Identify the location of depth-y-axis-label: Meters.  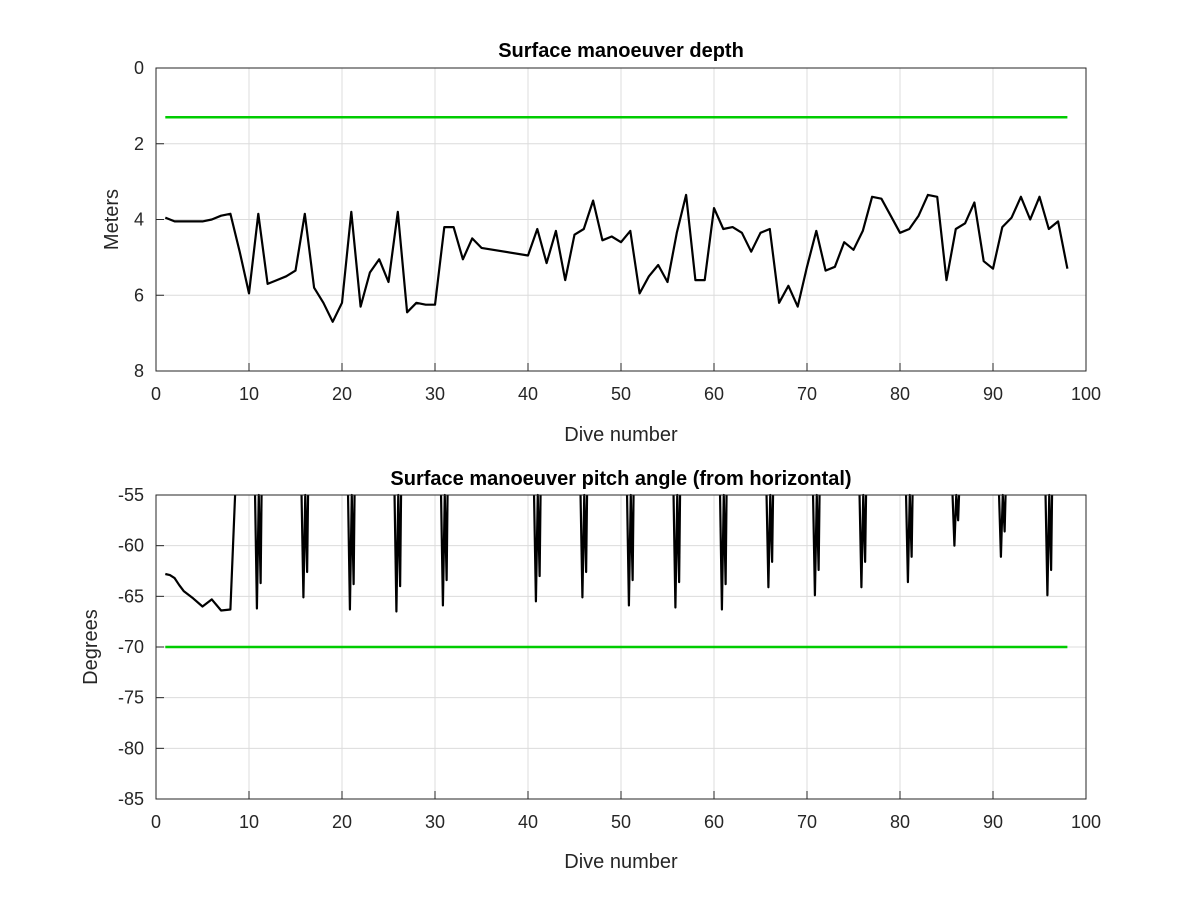
(112, 219).